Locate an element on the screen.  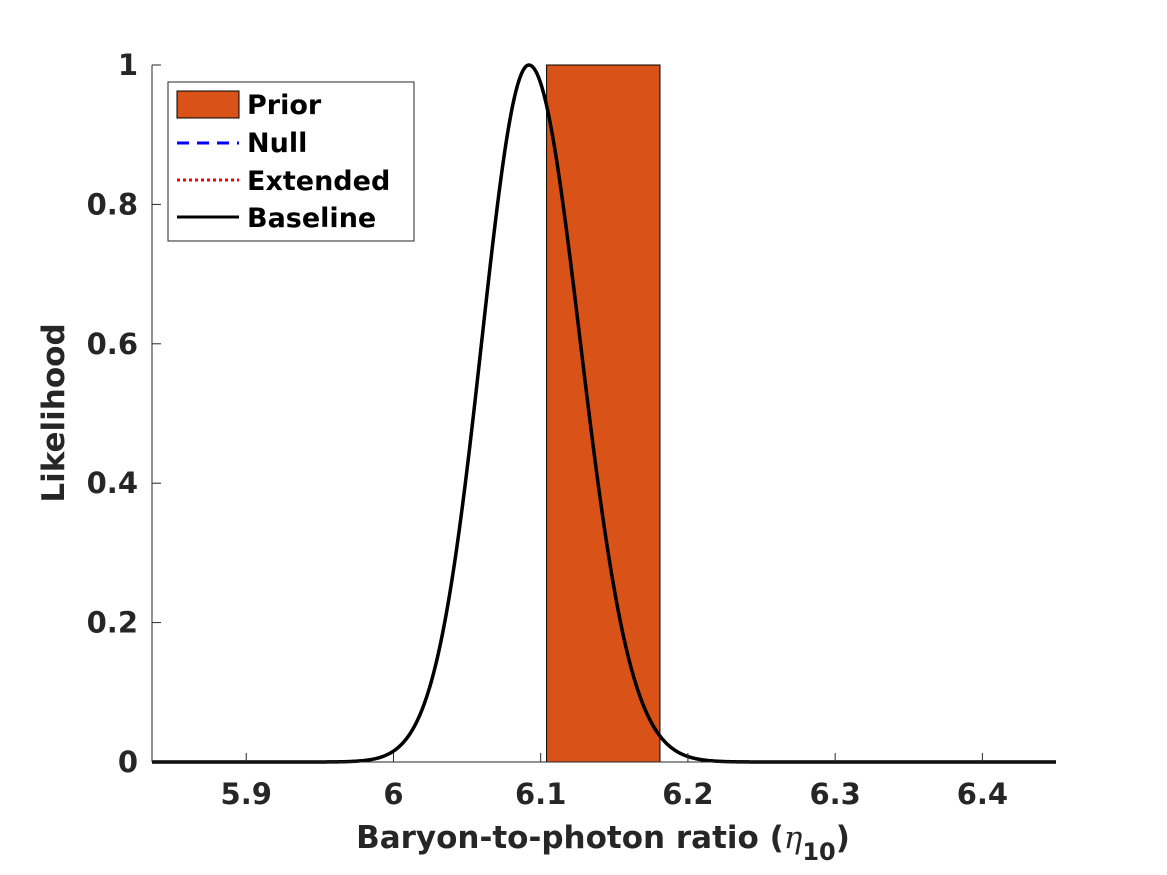
legend-label-baseline: Baseline is located at coordinates (311, 218).